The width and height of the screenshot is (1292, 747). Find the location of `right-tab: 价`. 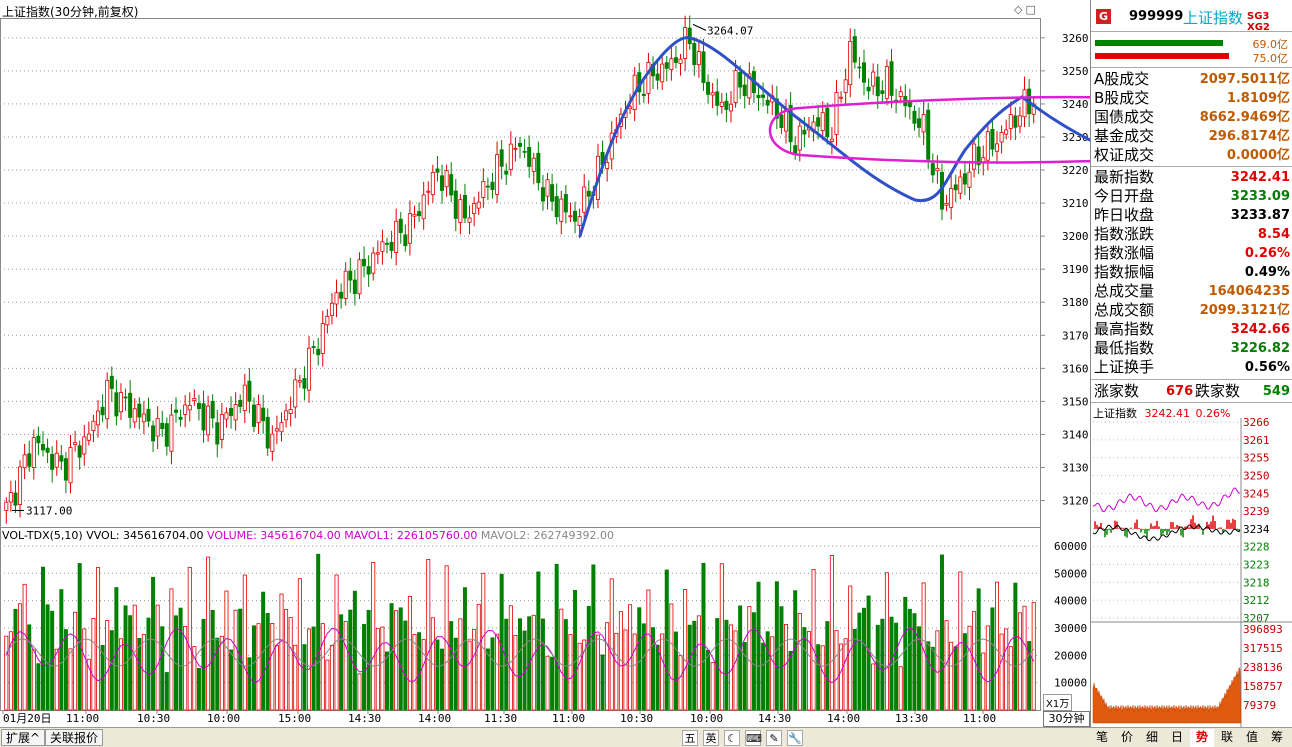

right-tab: 价 is located at coordinates (1126, 737).